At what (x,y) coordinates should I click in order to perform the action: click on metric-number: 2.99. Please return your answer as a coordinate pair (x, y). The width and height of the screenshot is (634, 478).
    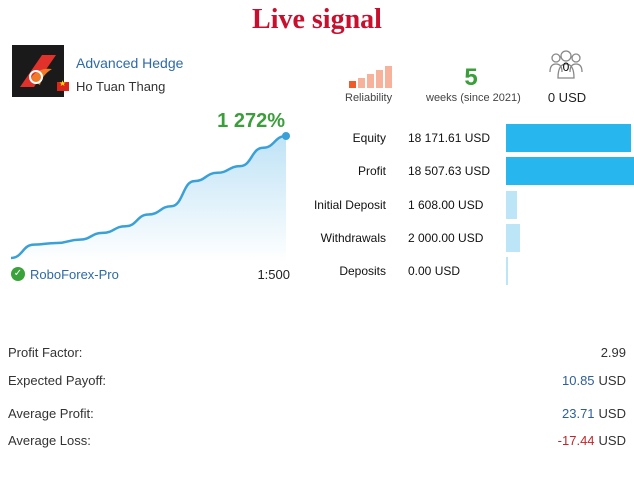
    Looking at the image, I should click on (613, 352).